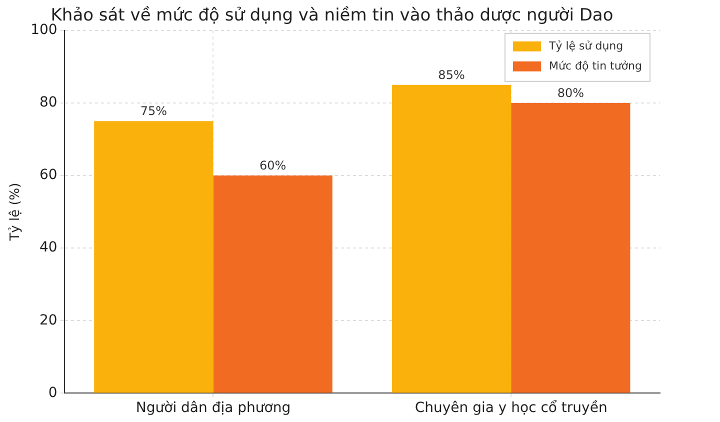  Describe the element at coordinates (570, 93) in the screenshot. I see `data-label: 80%` at that location.